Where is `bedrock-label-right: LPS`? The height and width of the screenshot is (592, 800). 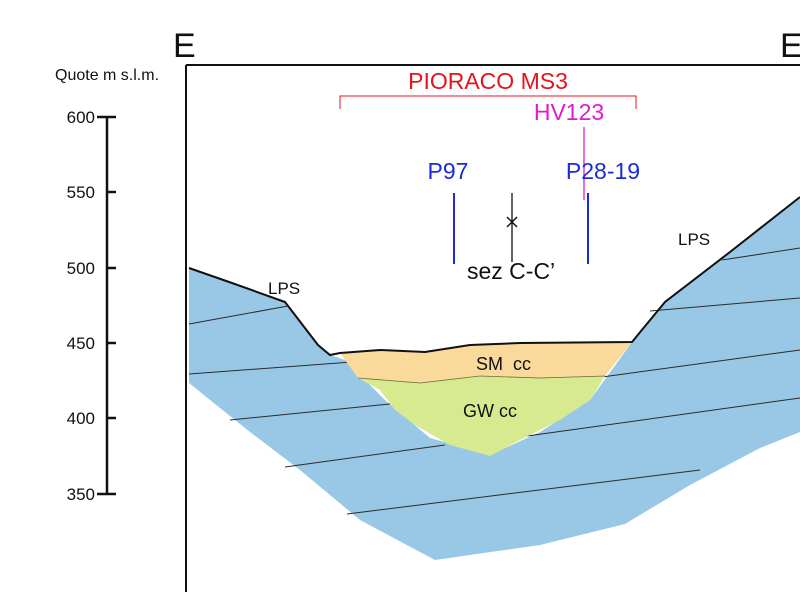 bedrock-label-right: LPS is located at coordinates (694, 239).